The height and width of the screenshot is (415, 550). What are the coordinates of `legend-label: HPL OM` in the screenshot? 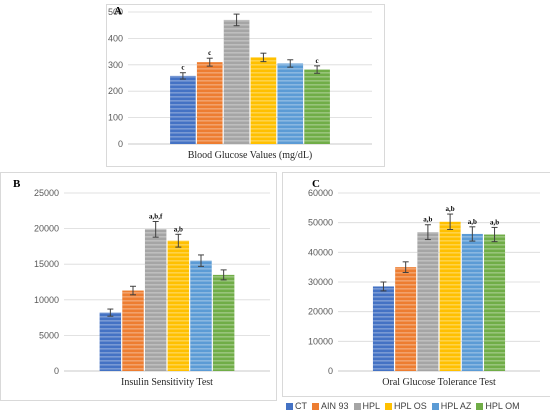 It's located at (502, 406).